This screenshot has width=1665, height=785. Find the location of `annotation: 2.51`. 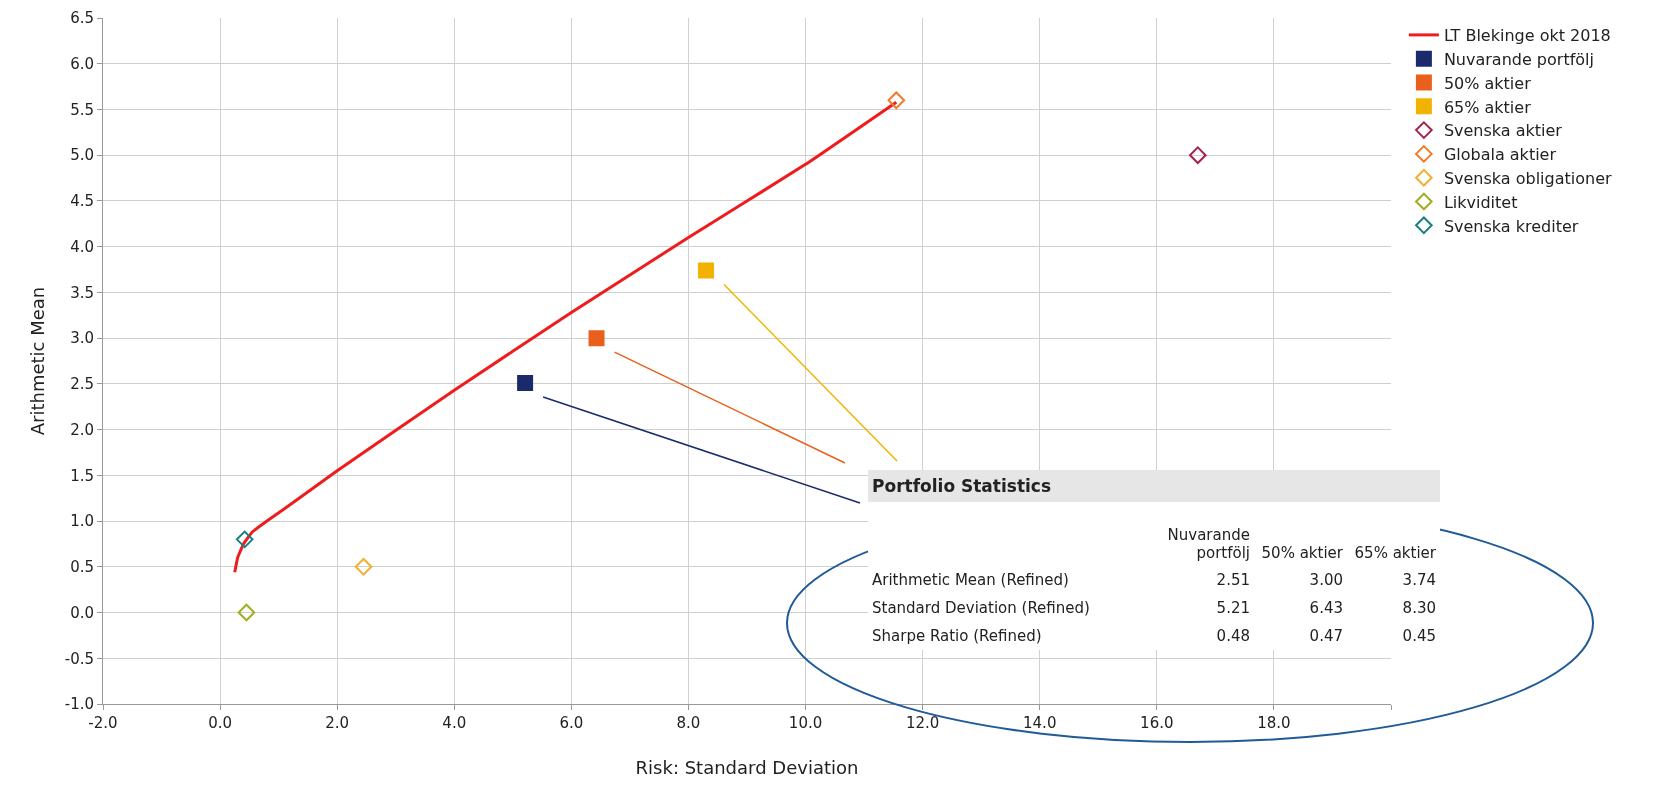

annotation: 2.51 is located at coordinates (1233, 580).